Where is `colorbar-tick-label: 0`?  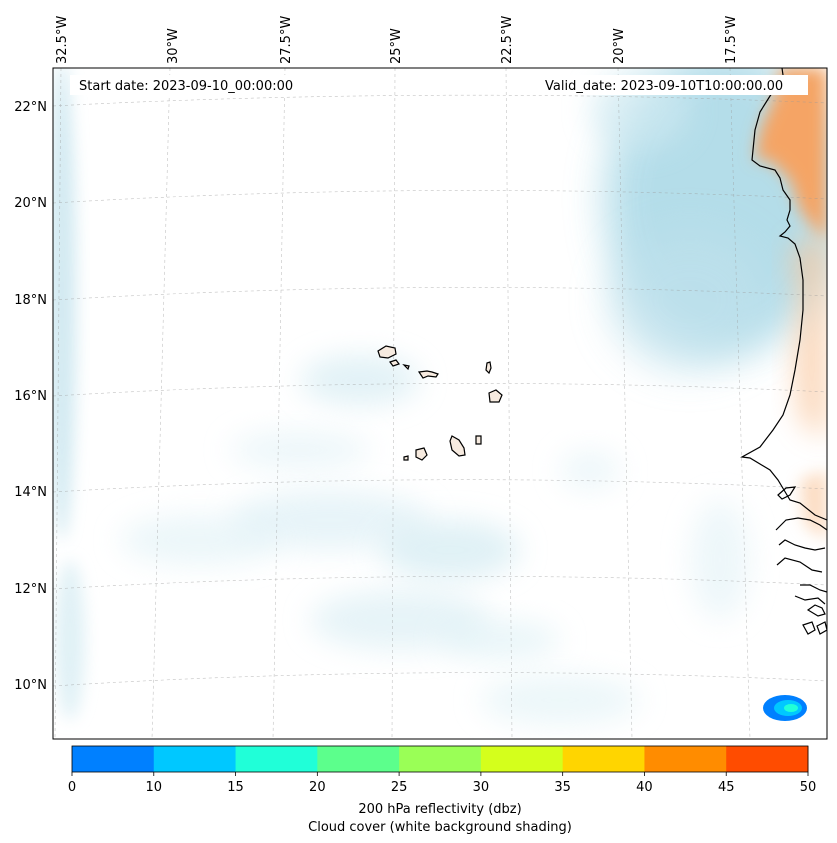
colorbar-tick-label: 0 is located at coordinates (72, 787).